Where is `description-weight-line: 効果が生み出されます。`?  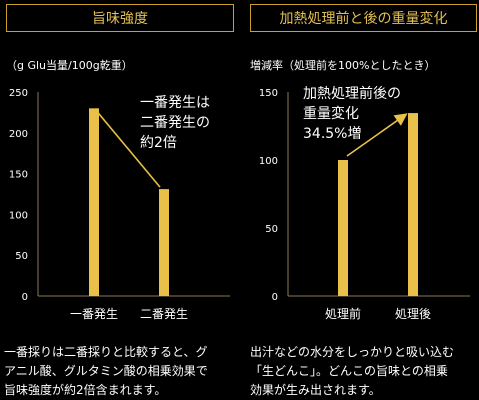 description-weight-line: 効果が生み出されます。 is located at coordinates (315, 390).